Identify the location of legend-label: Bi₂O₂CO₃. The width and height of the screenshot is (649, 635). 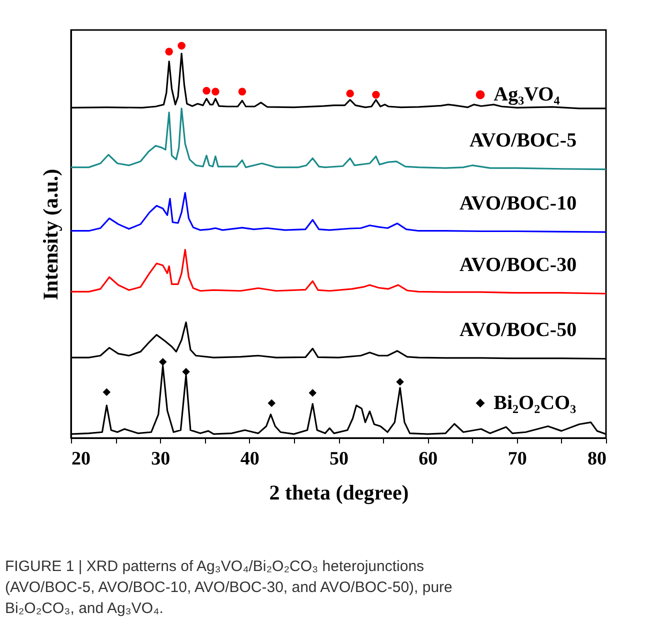
(535, 403).